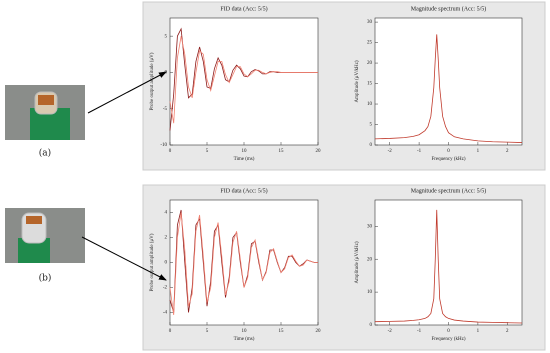 The image size is (550, 353). I want to click on panel-label: (a), so click(45, 153).